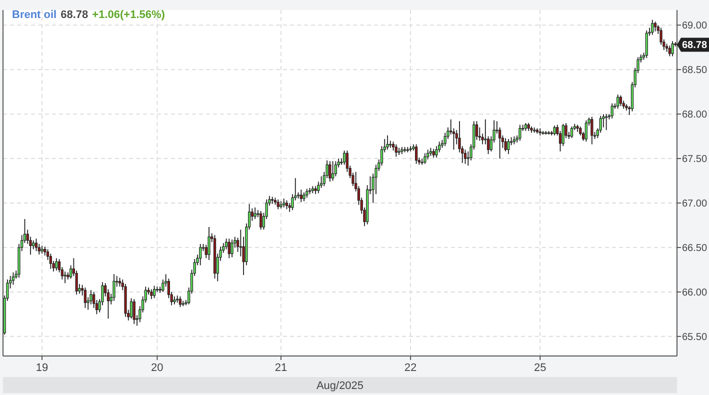 This screenshot has height=395, width=709. Describe the element at coordinates (281, 368) in the screenshot. I see `x-tick-label: 21` at that location.